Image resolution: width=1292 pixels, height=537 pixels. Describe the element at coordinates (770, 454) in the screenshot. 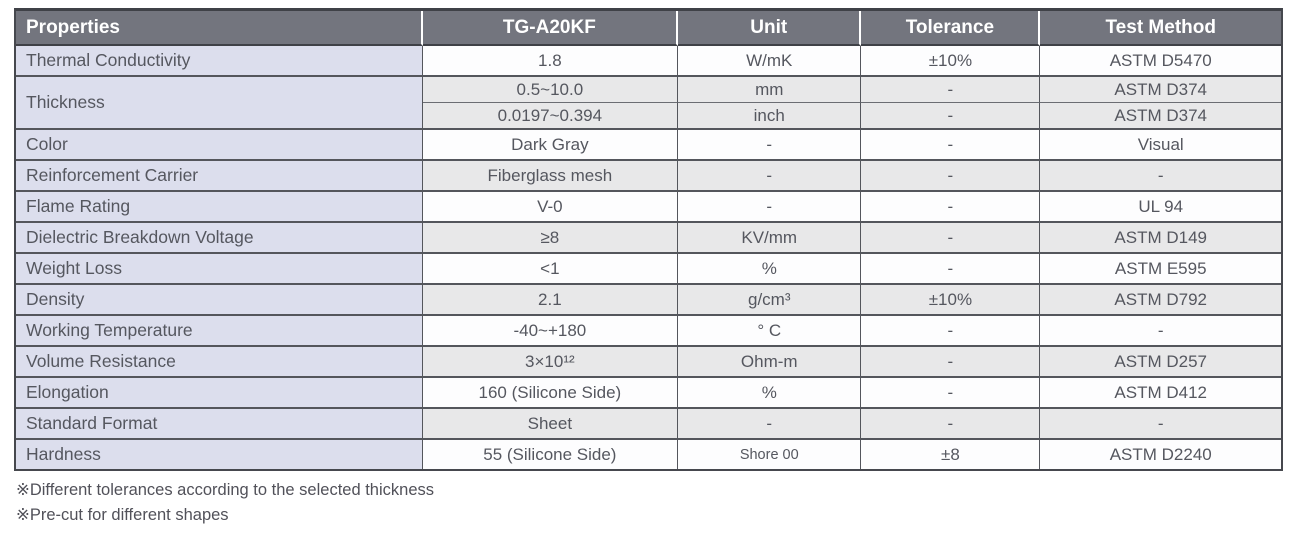

I see `unit-cell: Shore 00` at that location.